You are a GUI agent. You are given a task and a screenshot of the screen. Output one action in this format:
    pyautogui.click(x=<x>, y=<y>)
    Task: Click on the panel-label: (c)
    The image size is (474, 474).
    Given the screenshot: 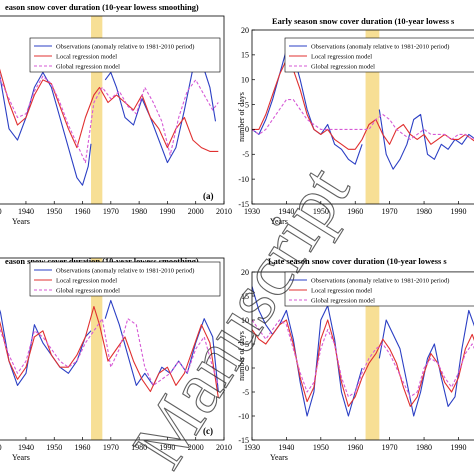 What is the action you would take?
    pyautogui.click(x=208, y=431)
    